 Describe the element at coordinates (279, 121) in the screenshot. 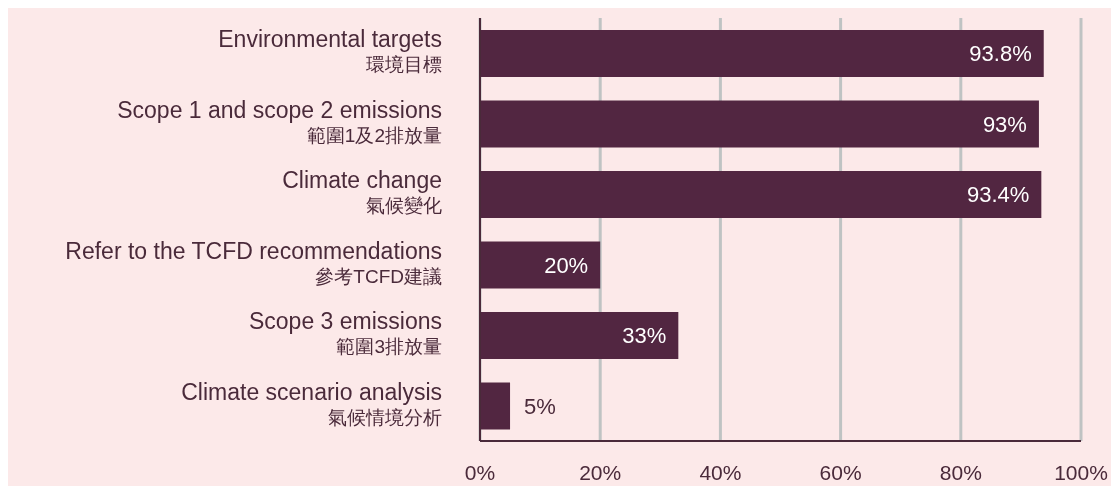

I see `y-tick-label: Scope 1 and scope 2 emissions 範圍1及2排放量` at that location.